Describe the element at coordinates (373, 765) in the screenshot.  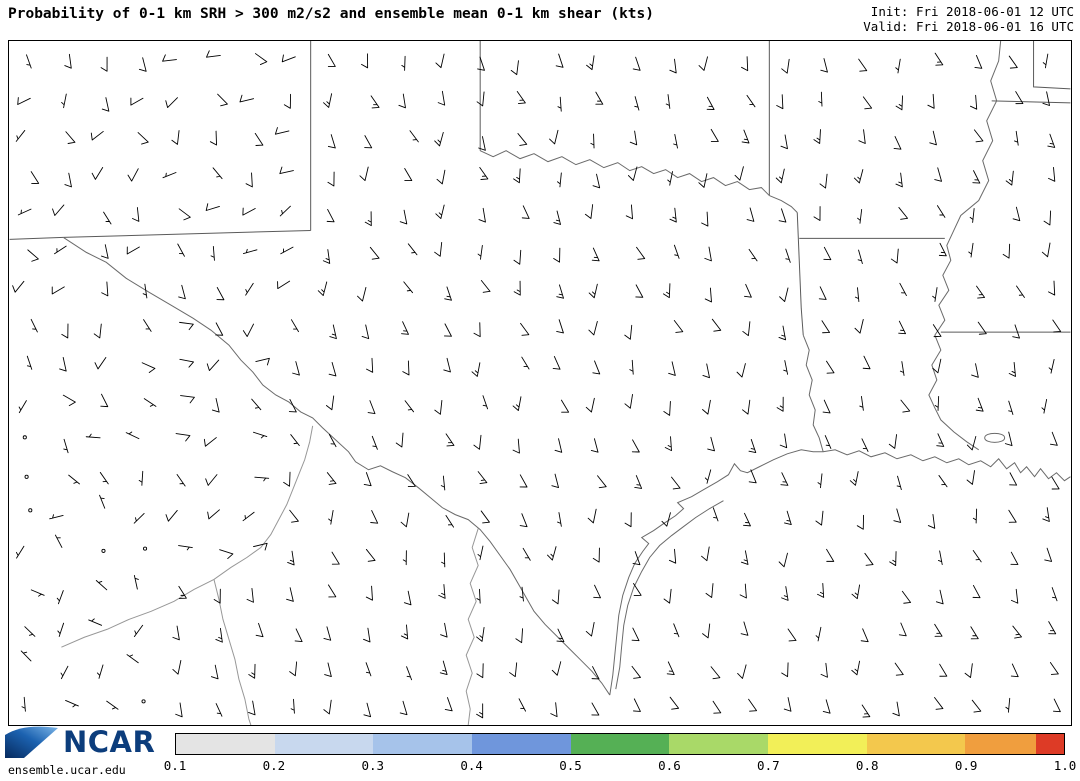
I see `colorbar-tick-label: 0.3` at that location.